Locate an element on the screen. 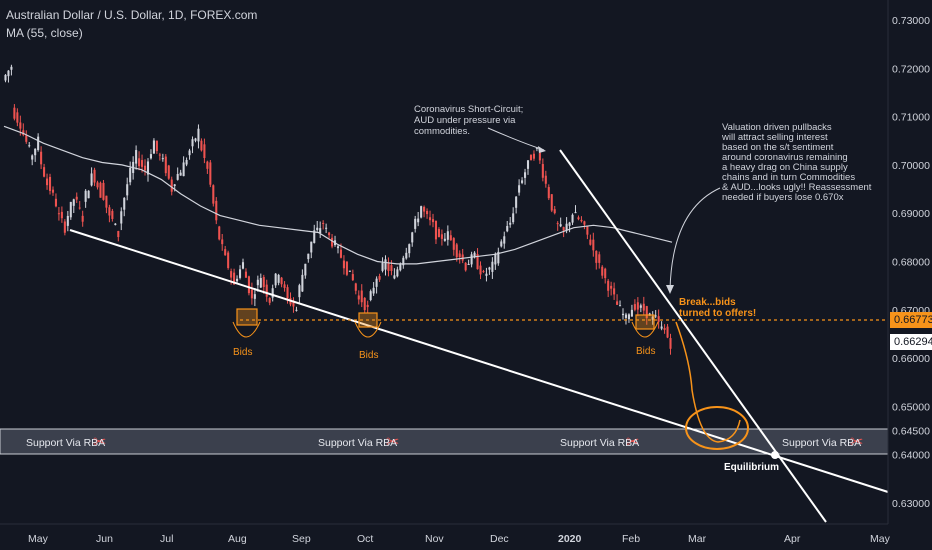 This screenshot has width=932, height=550. x-tick-label: Nov is located at coordinates (434, 539).